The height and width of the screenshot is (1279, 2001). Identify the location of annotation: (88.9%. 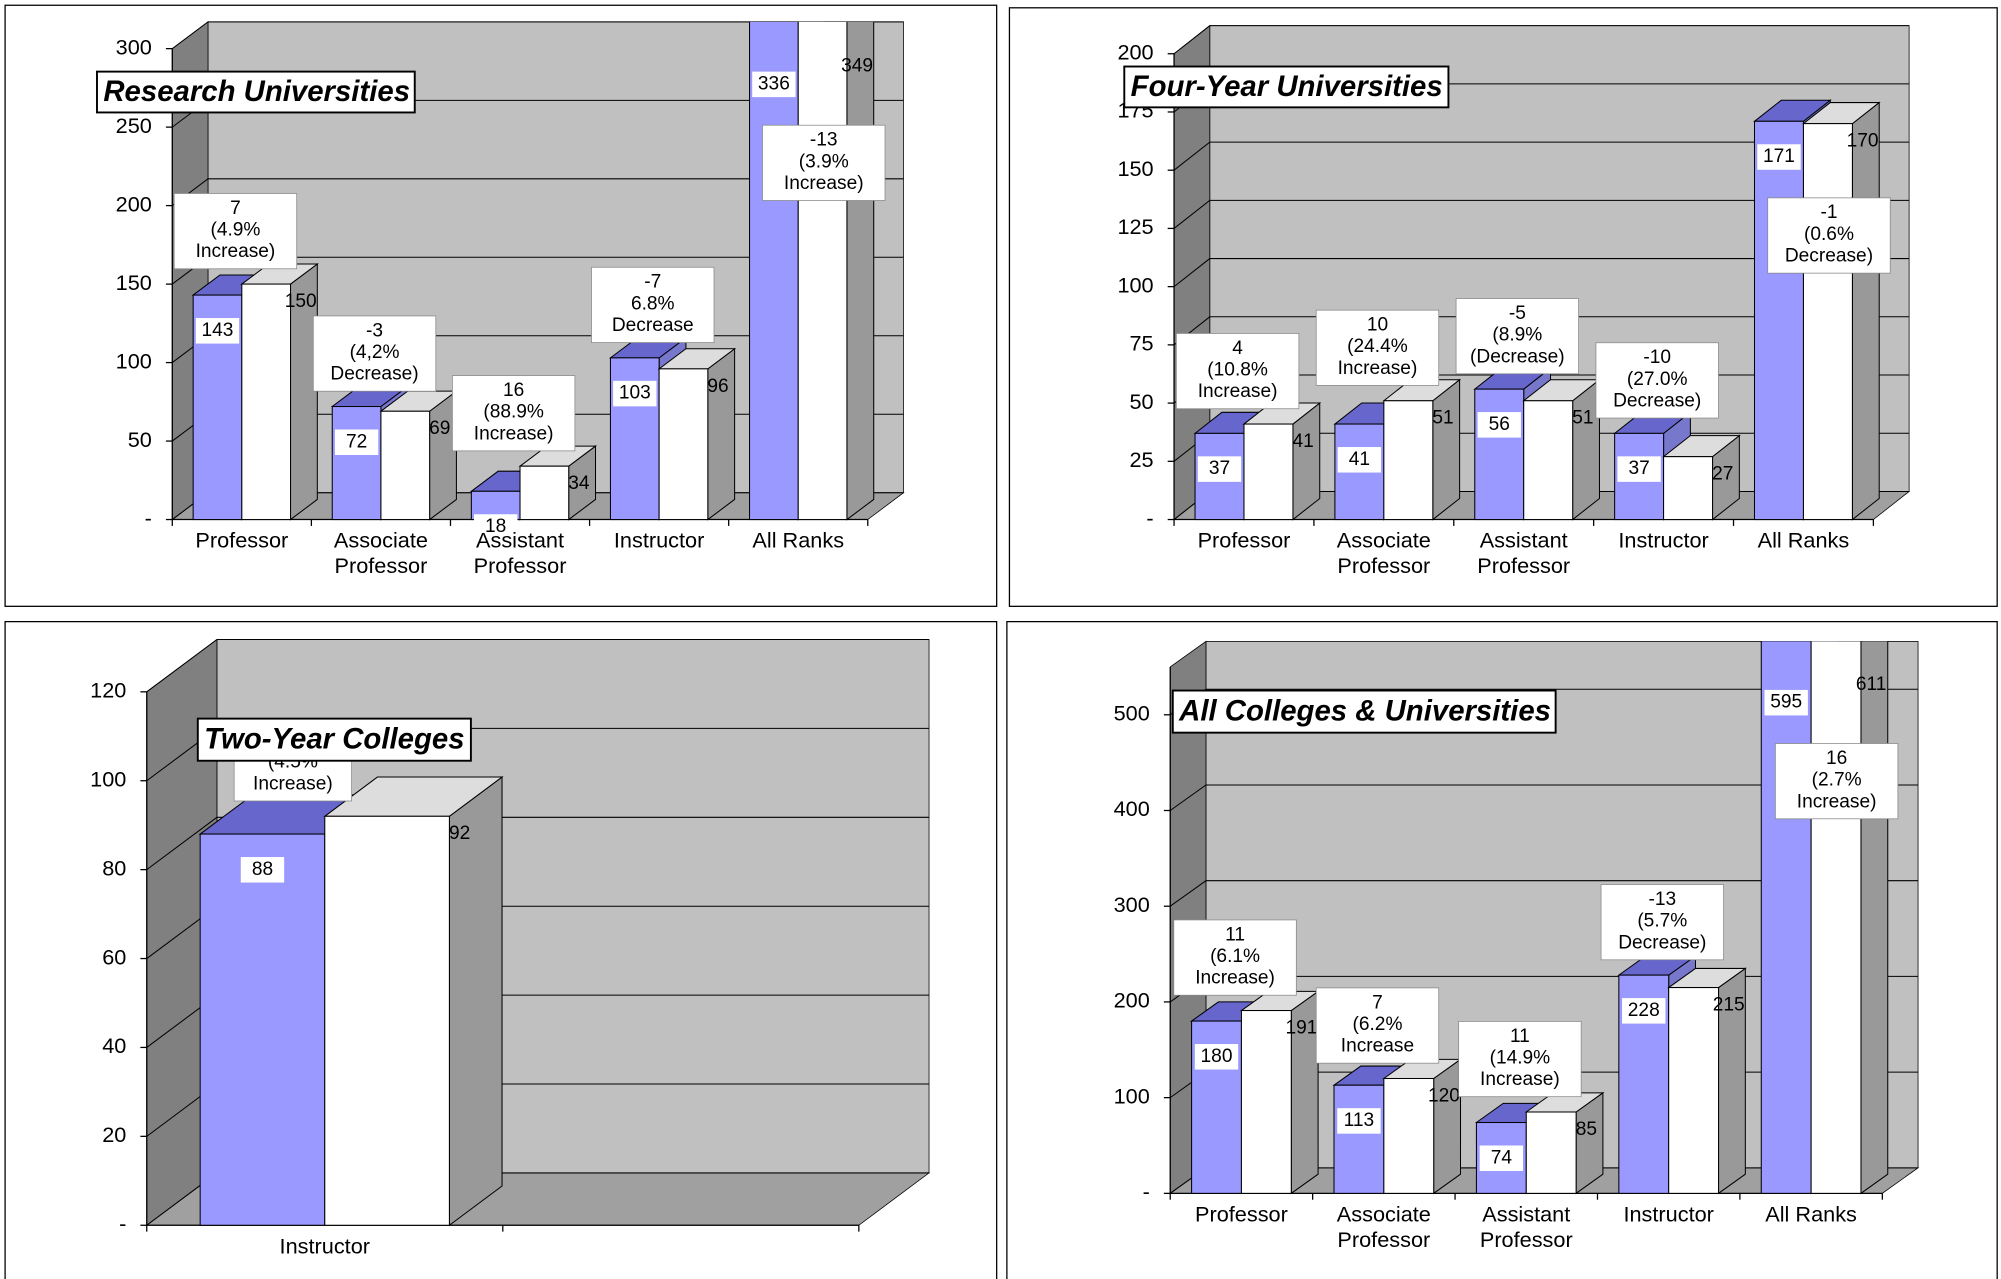
(513, 412).